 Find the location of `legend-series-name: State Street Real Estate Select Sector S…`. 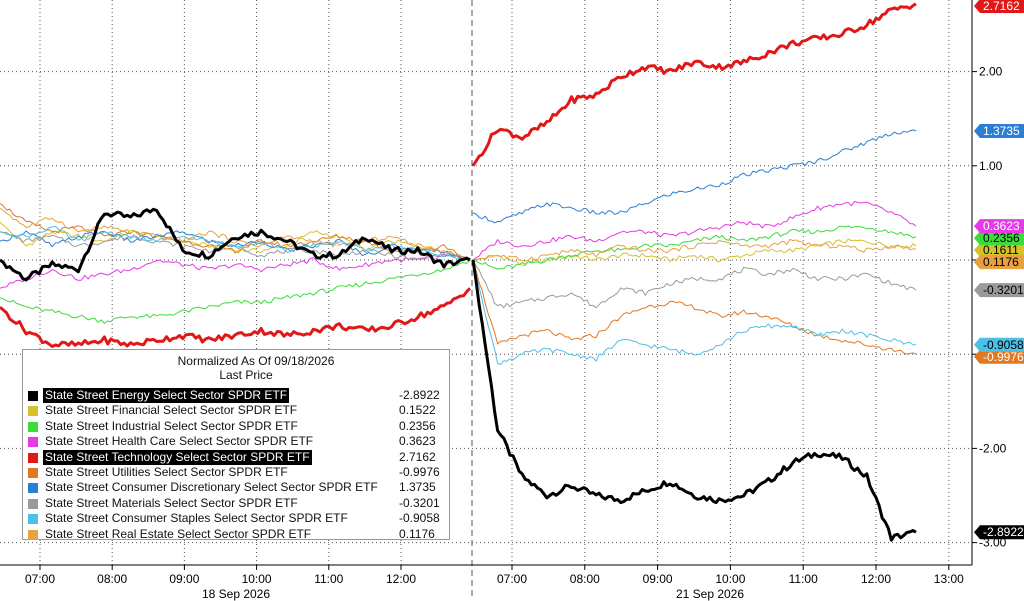

legend-series-name: State Street Real Estate Select Sector S… is located at coordinates (178, 533).